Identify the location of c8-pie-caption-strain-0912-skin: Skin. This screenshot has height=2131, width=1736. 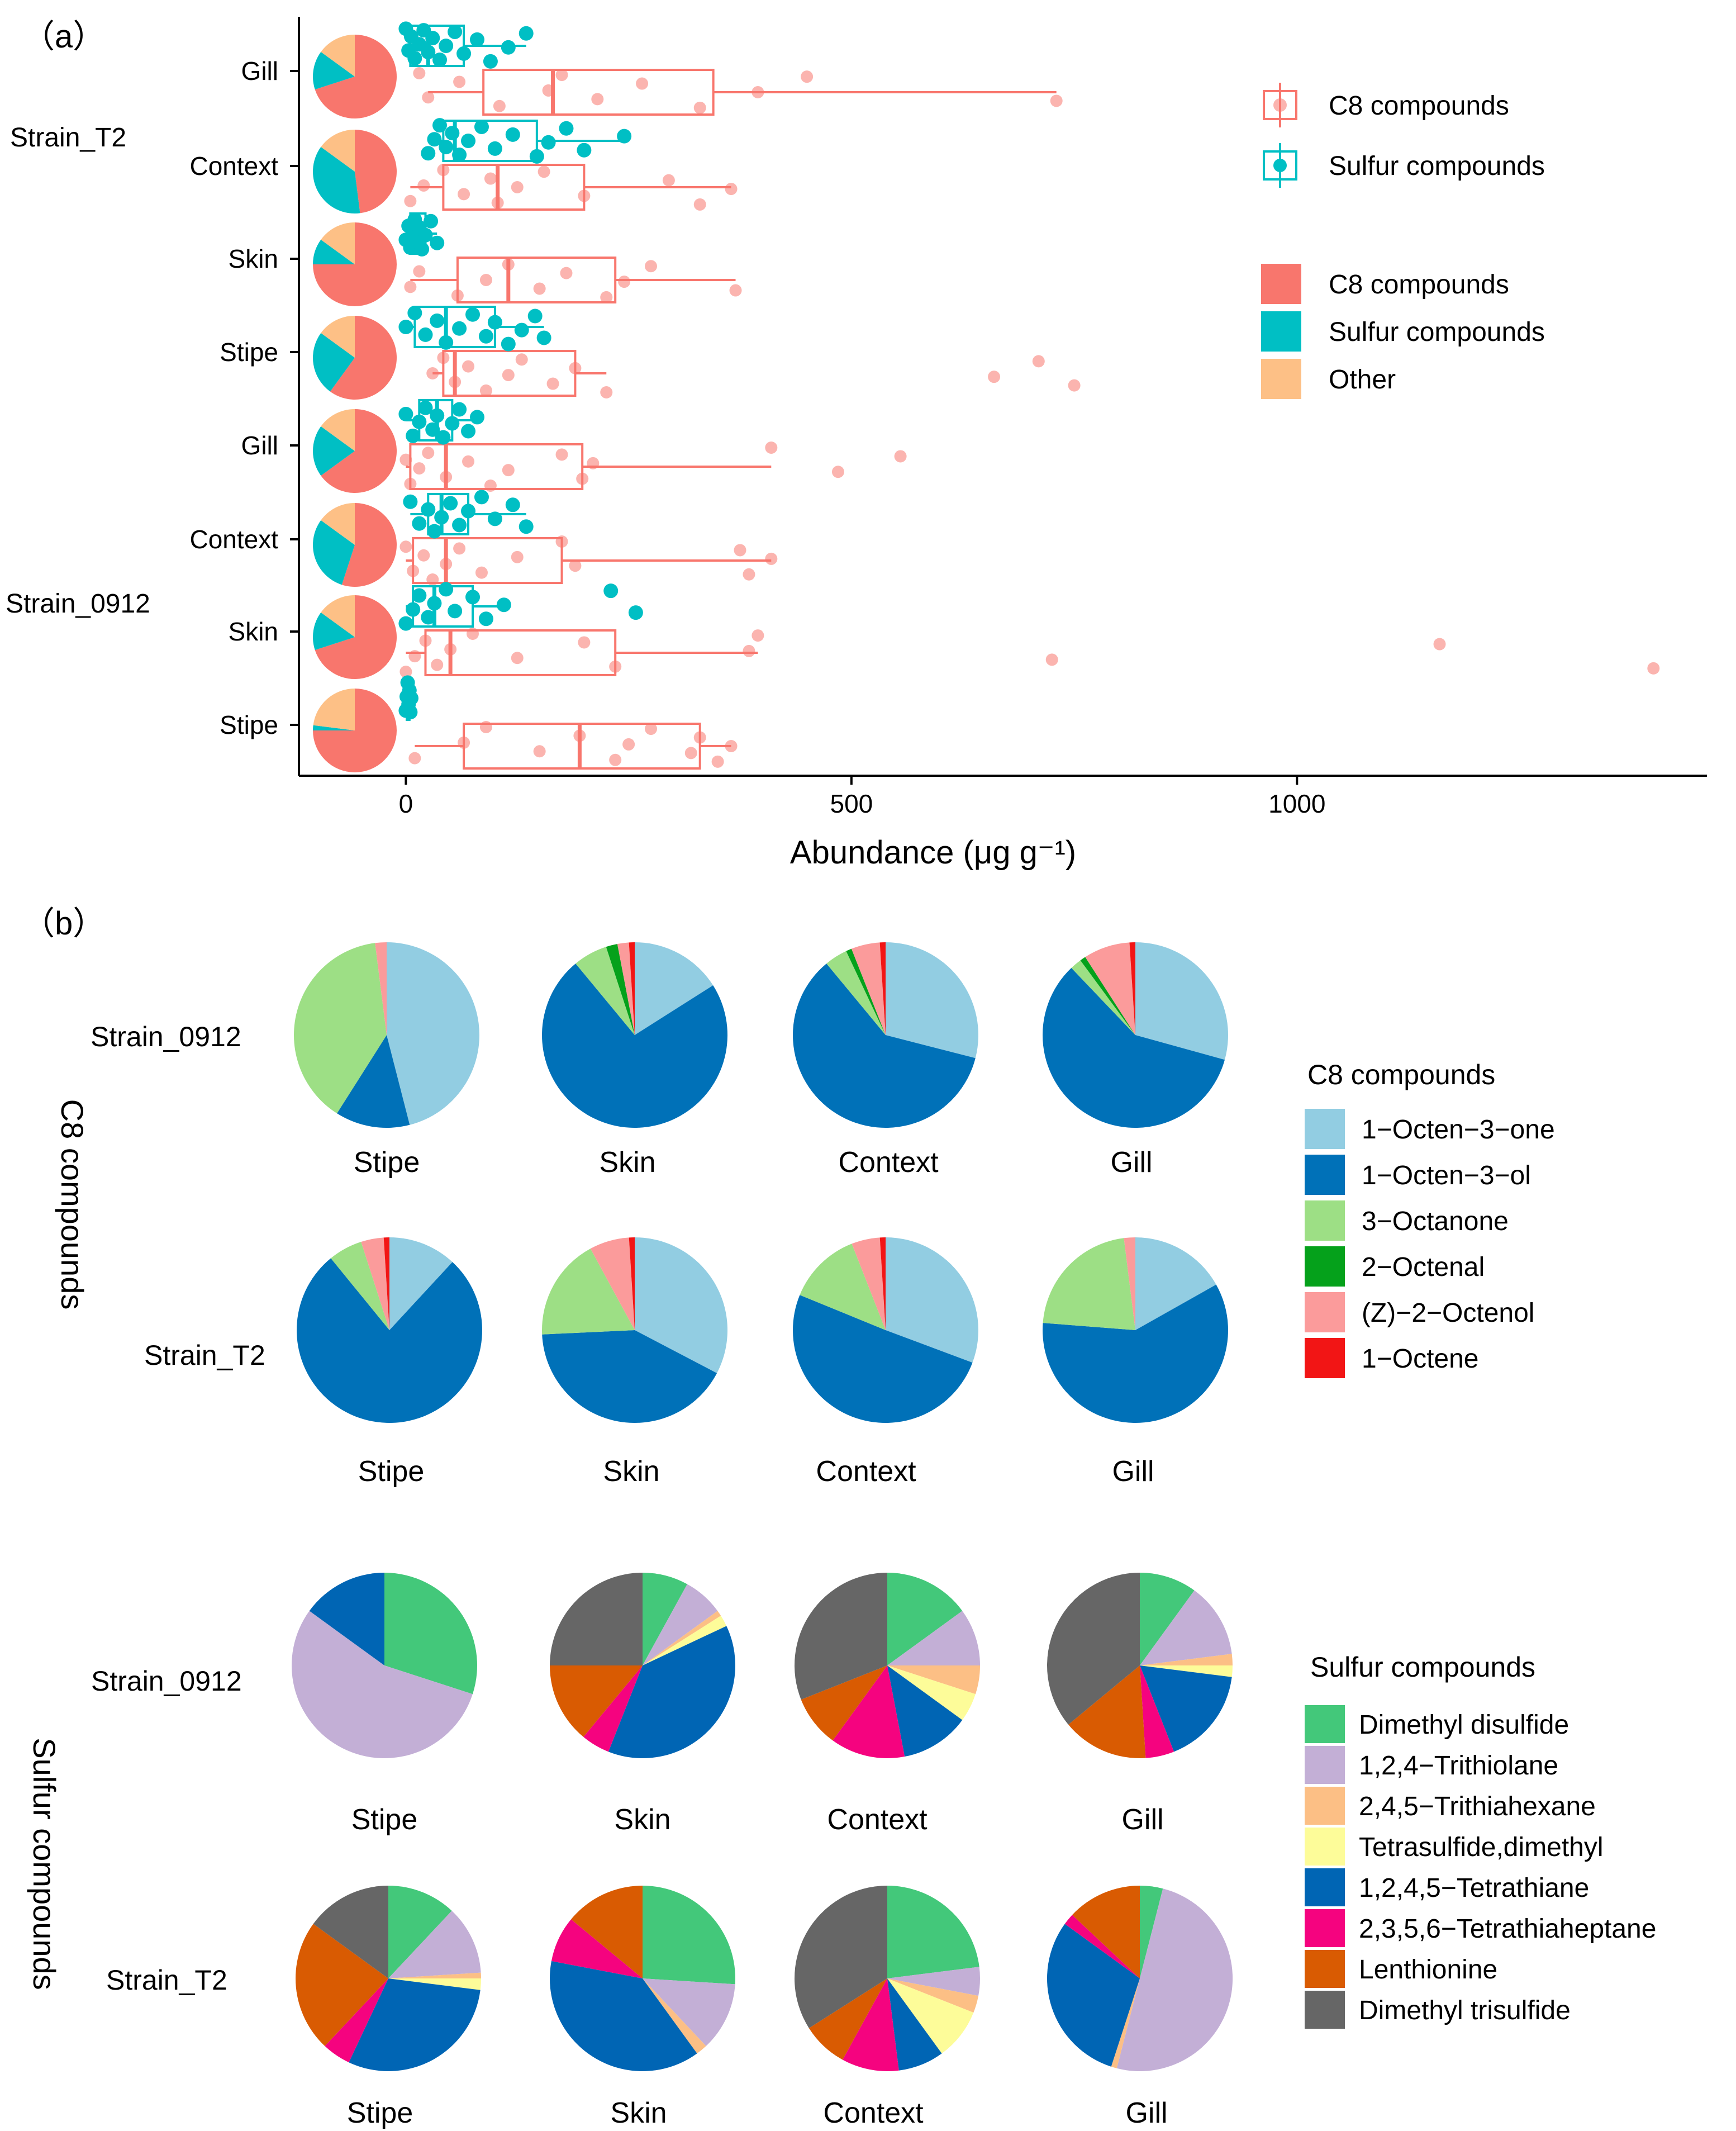
(627, 1162).